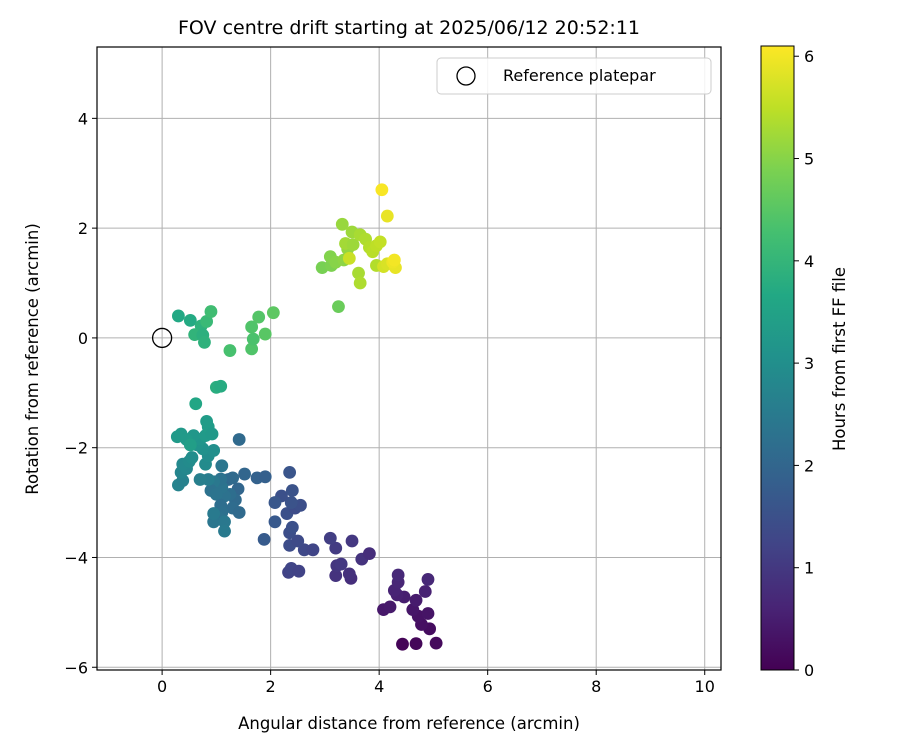 The width and height of the screenshot is (900, 750). I want to click on legend: Reference platepar, so click(574, 76).